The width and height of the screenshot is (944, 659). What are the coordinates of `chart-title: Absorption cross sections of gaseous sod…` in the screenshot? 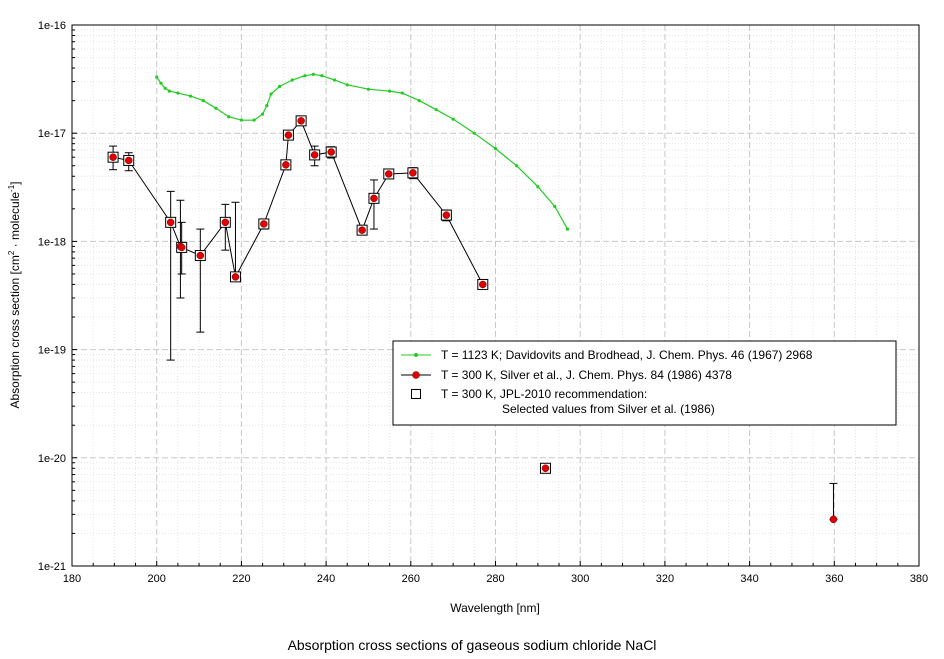 It's located at (472, 645).